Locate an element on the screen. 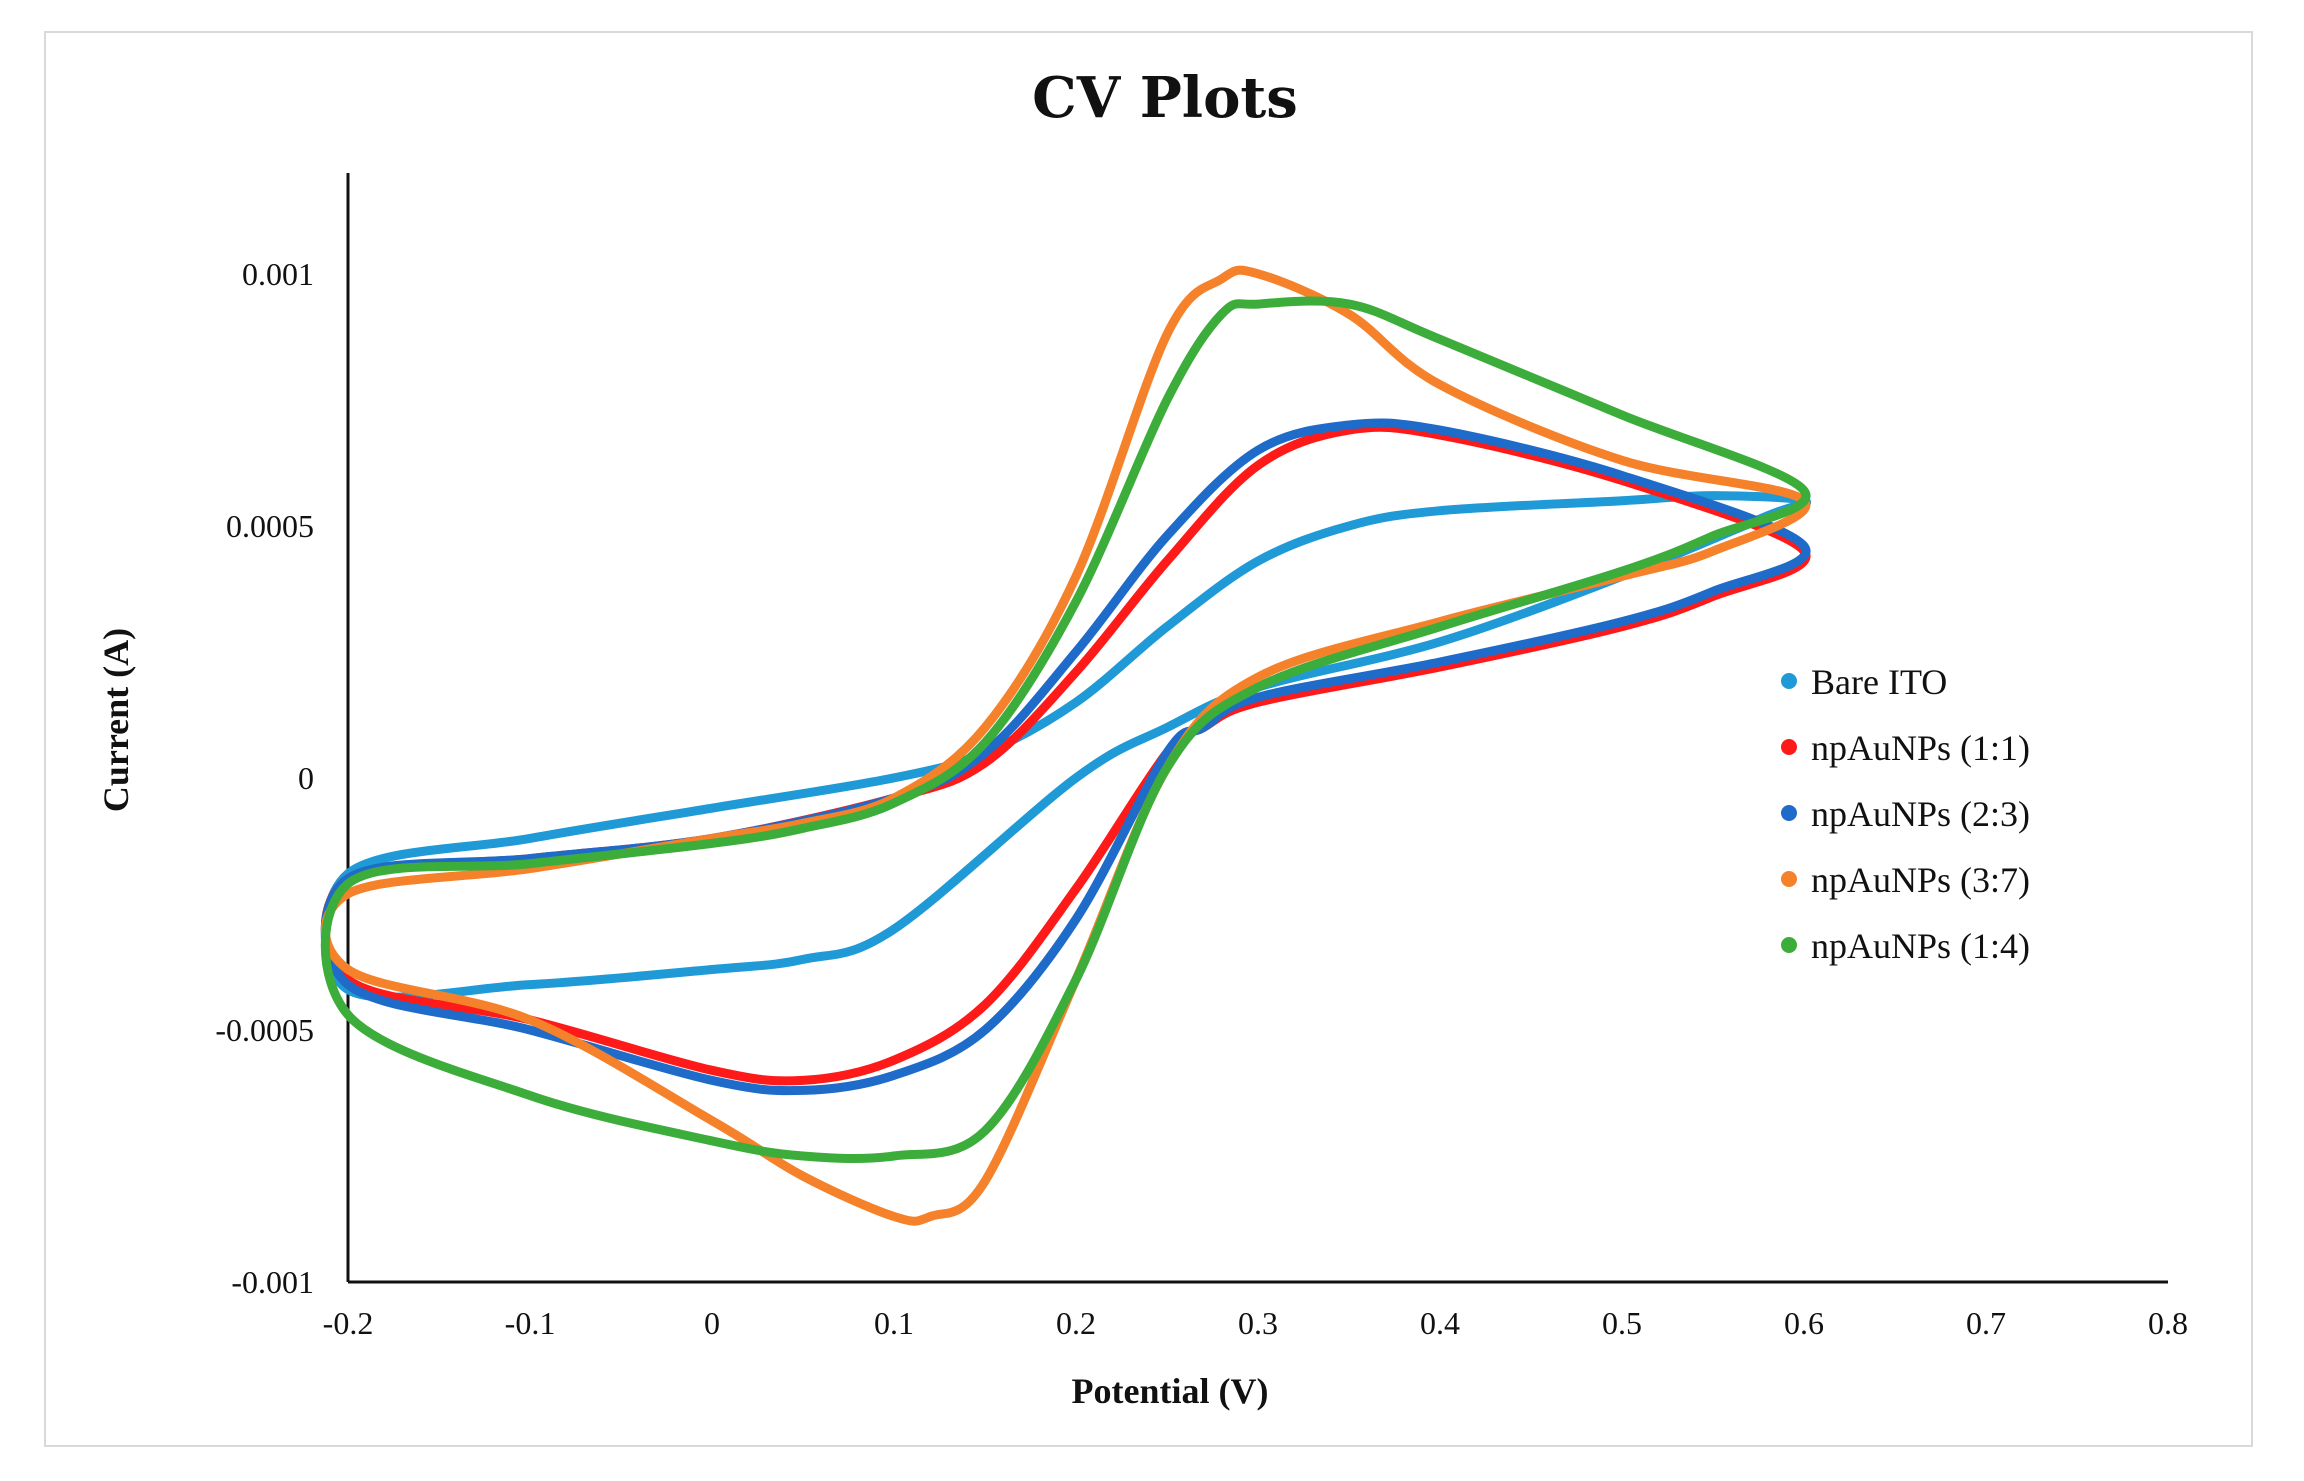  x-tick-label: 0.2 is located at coordinates (1076, 1323).